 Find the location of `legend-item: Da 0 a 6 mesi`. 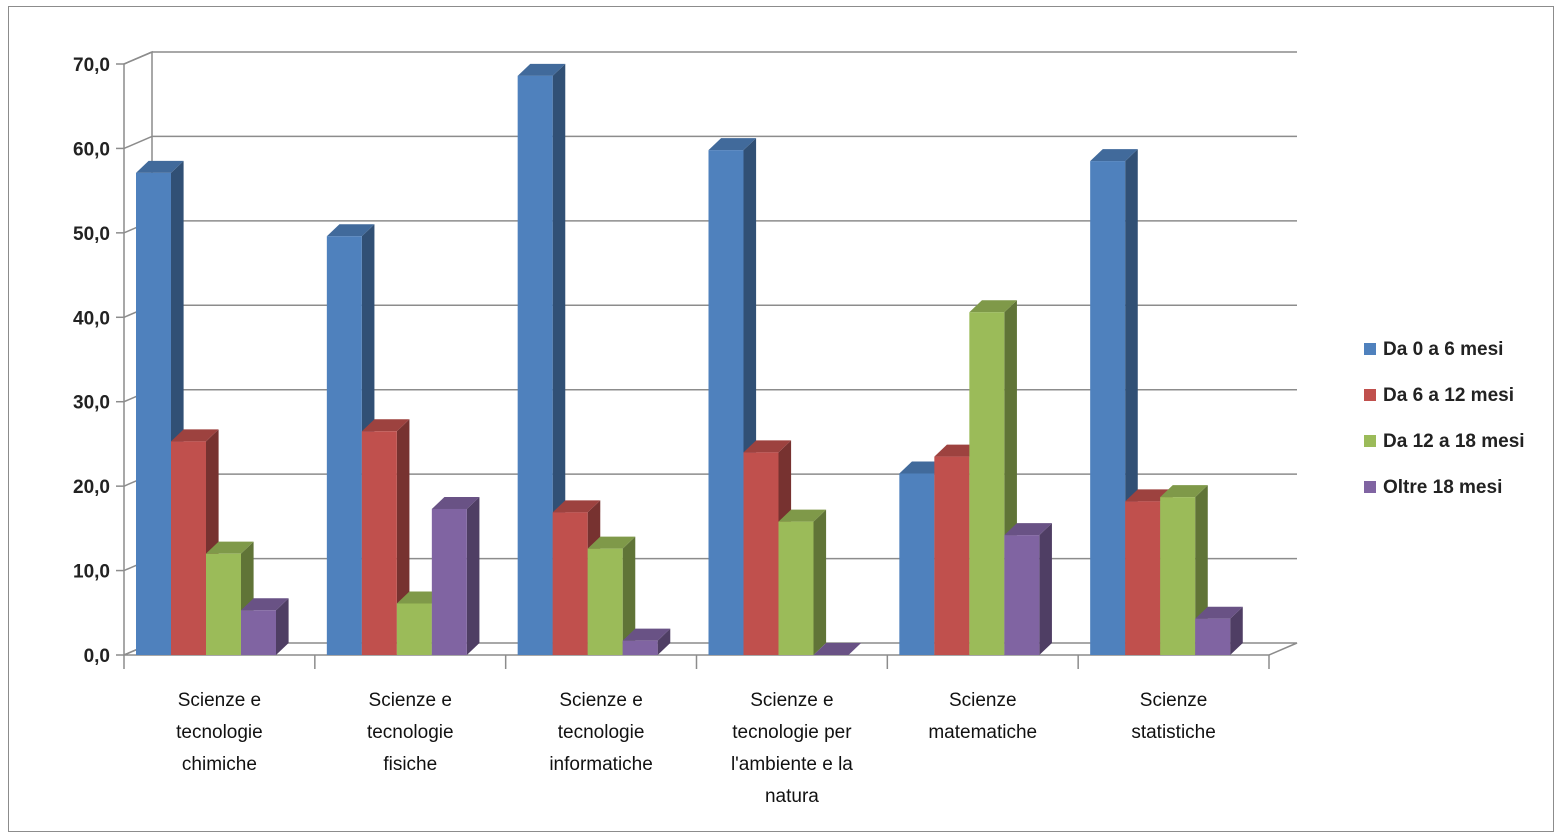

legend-item: Da 0 a 6 mesi is located at coordinates (1433, 349).